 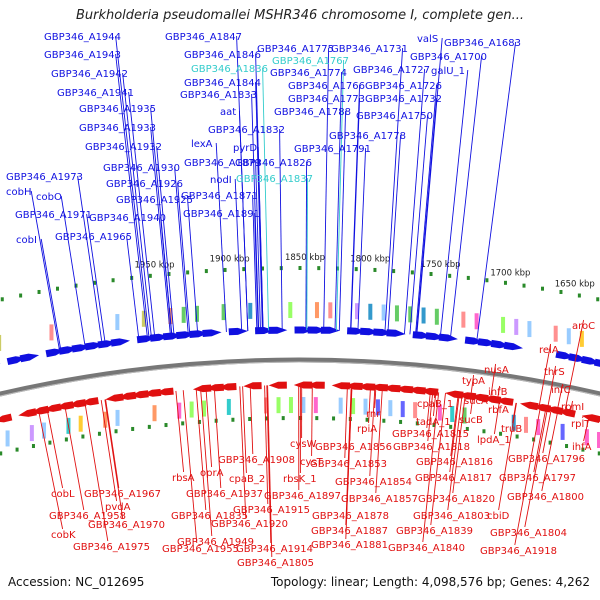 I want to click on gene-label-reverse: GBP346_A1958, so click(x=87, y=516).